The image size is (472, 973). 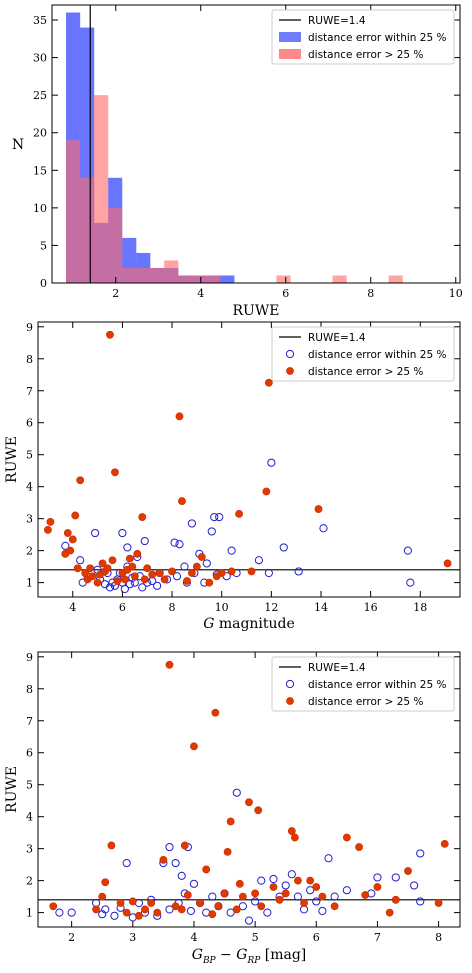 I want to click on x-tick-label: 5, so click(x=255, y=937).